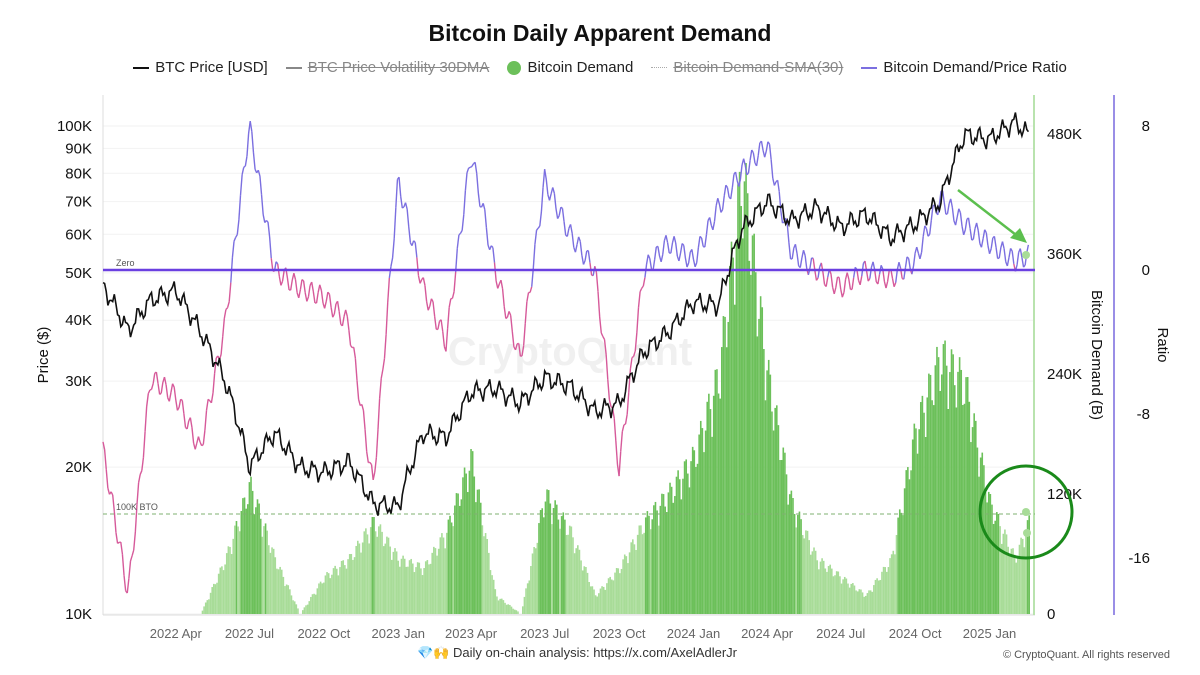 The image size is (1200, 675). What do you see at coordinates (694, 633) in the screenshot?
I see `x-tick-label: 2024 Jan` at bounding box center [694, 633].